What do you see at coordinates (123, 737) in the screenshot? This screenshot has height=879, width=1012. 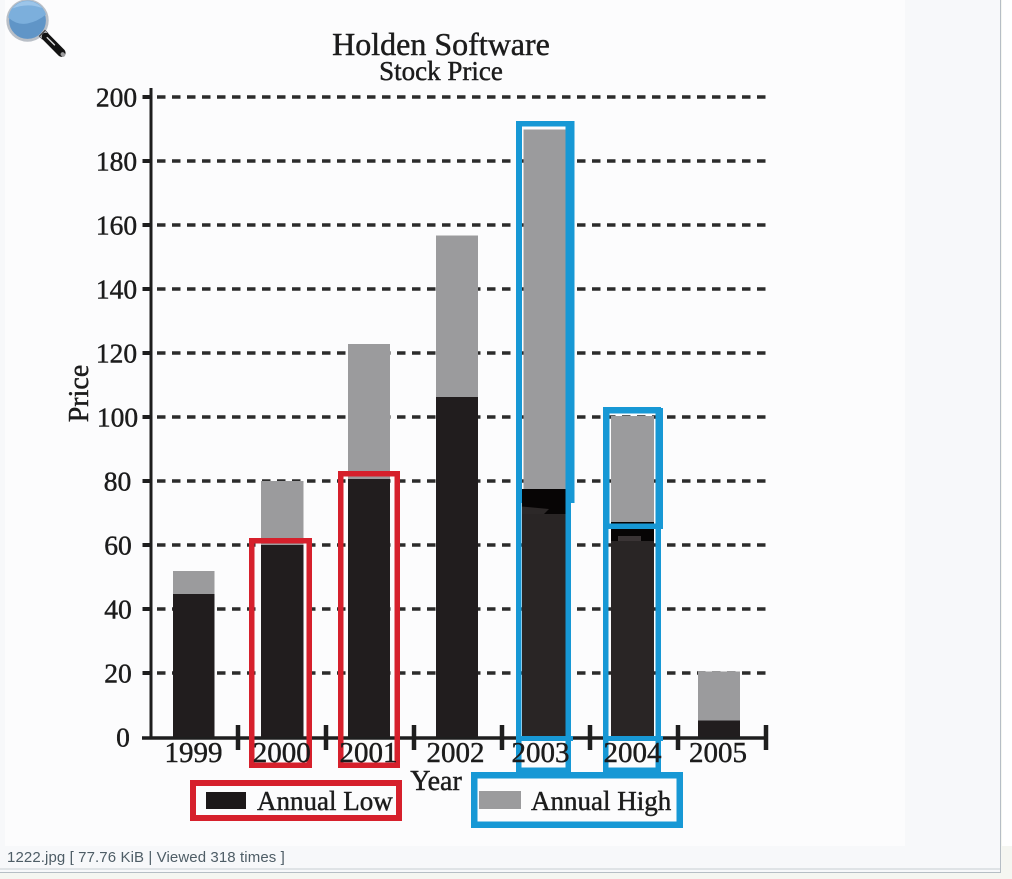 I see `svg-text: 0` at bounding box center [123, 737].